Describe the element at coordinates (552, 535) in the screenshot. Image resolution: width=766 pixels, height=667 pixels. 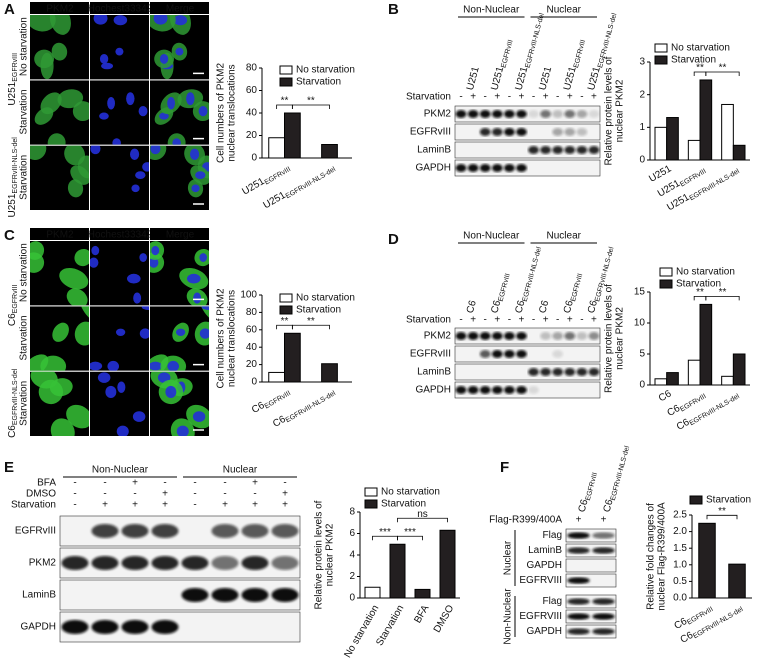
I see `band-label: Flag` at that location.